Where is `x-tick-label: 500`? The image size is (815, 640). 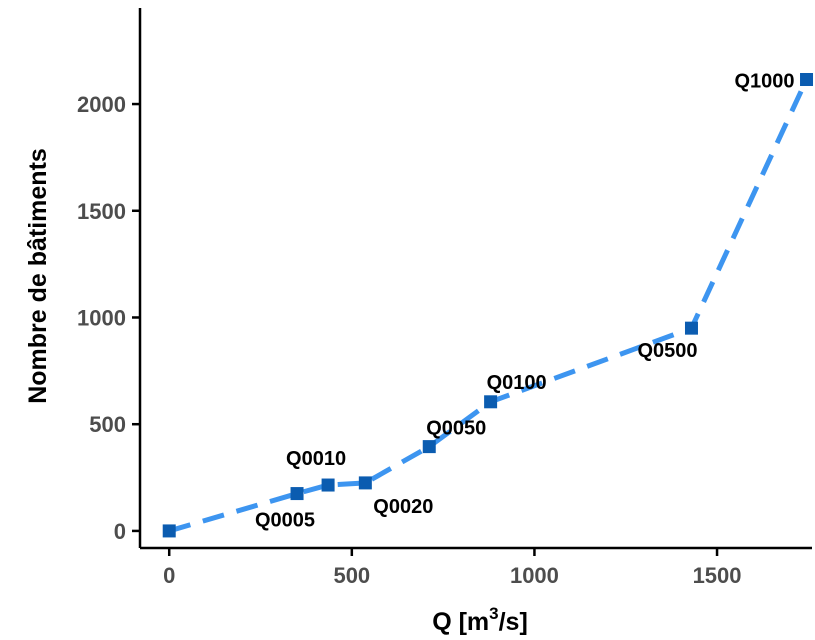
x-tick-label: 500 is located at coordinates (351, 575).